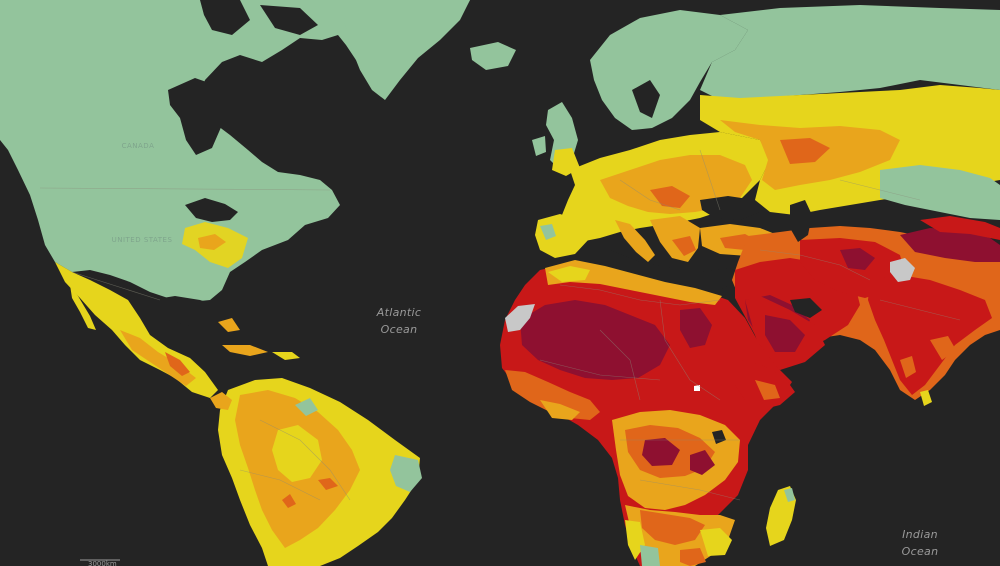  Describe the element at coordinates (138, 146) in the screenshot. I see `country-label-canada: CANADA` at that location.